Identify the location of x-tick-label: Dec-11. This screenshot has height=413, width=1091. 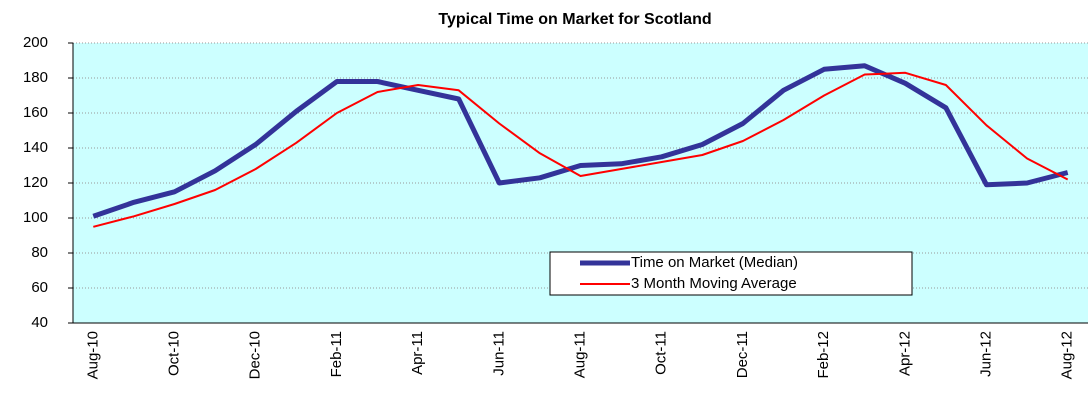
(742, 354).